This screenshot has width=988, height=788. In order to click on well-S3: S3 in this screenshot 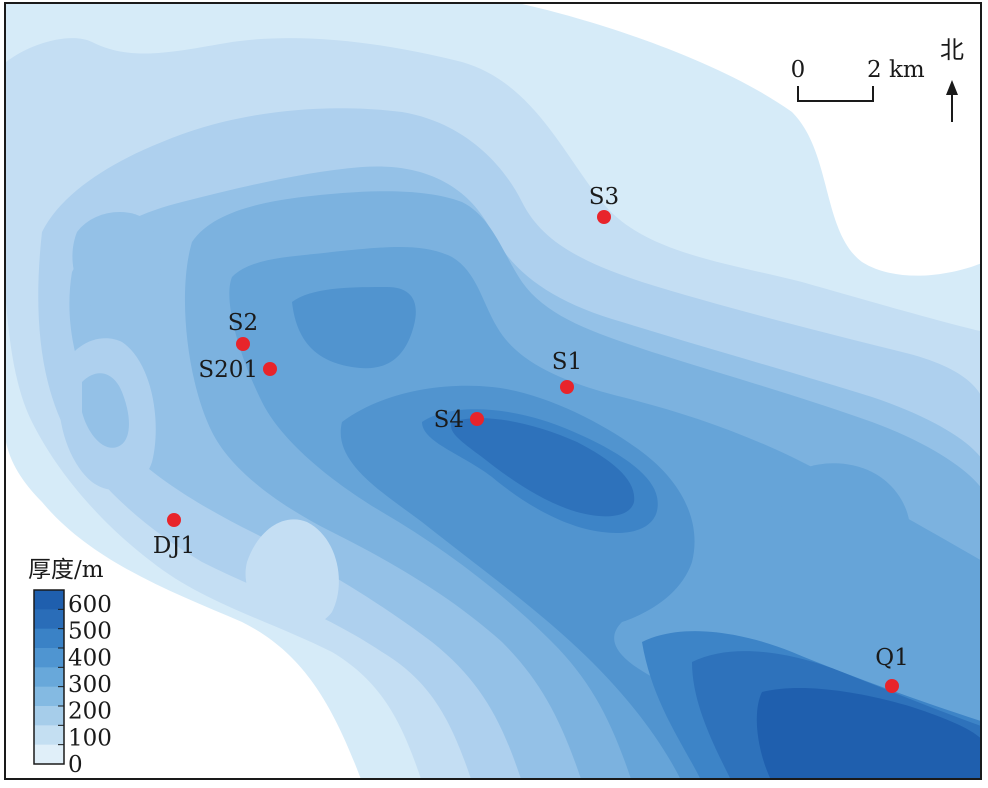, I will do `click(604, 204)`.